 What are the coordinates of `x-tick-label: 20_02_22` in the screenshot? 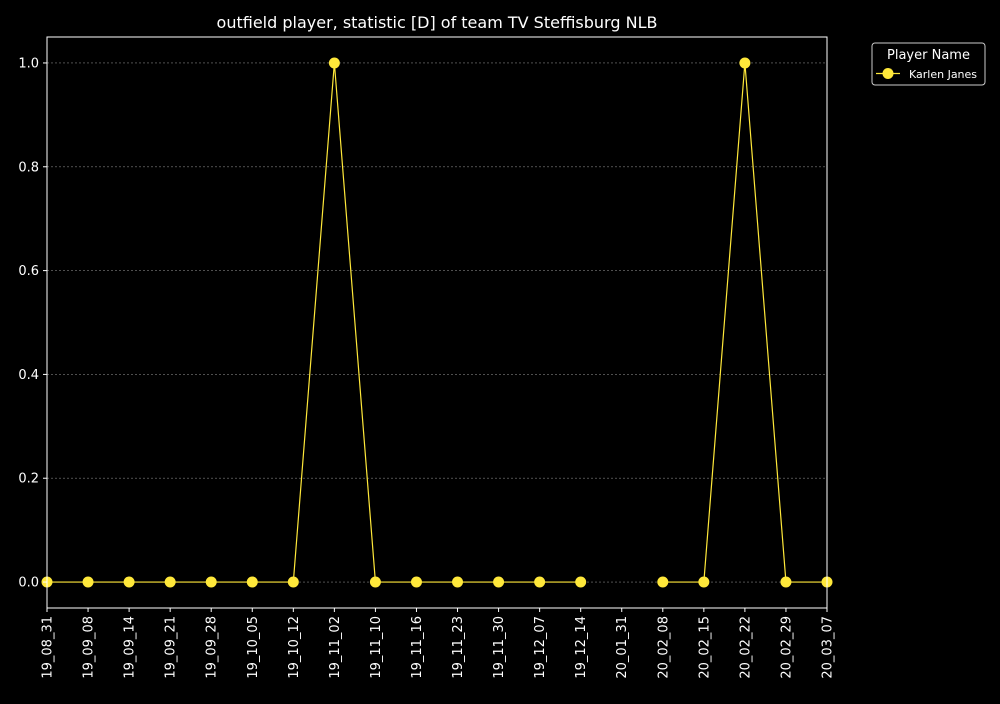 It's located at (745, 647).